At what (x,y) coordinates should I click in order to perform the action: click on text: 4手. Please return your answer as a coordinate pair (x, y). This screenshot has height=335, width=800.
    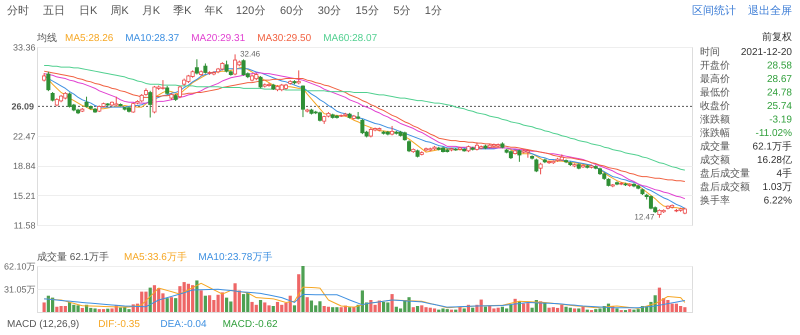
    Looking at the image, I should click on (784, 174).